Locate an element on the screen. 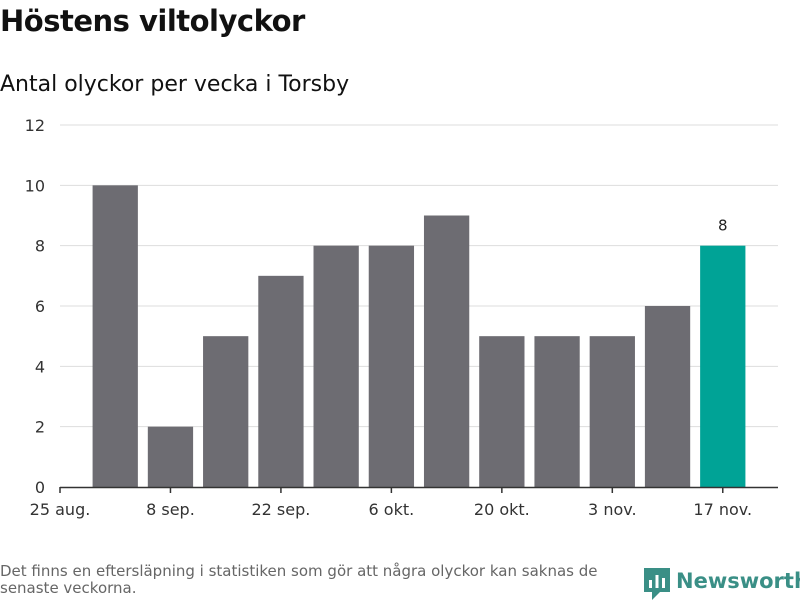 This screenshot has height=600, width=800. newsworthy-logo-icon is located at coordinates (657, 584).